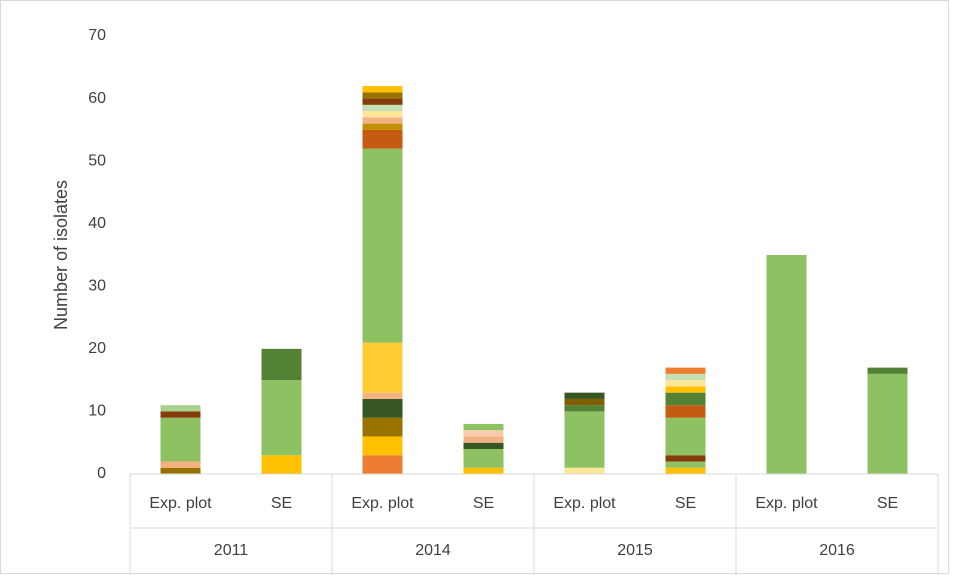 The image size is (959, 575). I want to click on y-tick-label: 20, so click(97, 348).